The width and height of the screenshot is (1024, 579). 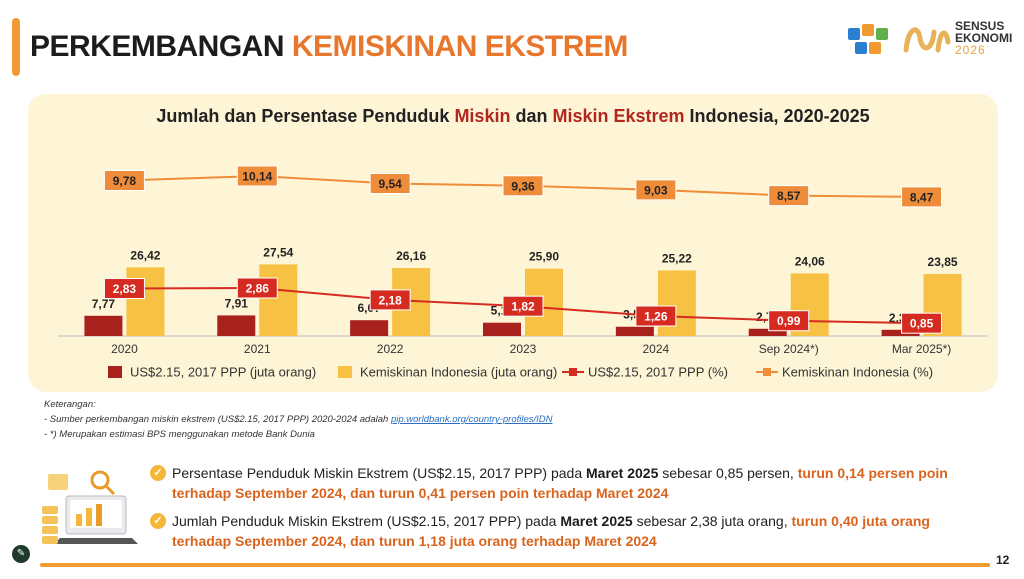 What do you see at coordinates (16, 47) in the screenshot?
I see `title-accent-bar` at bounding box center [16, 47].